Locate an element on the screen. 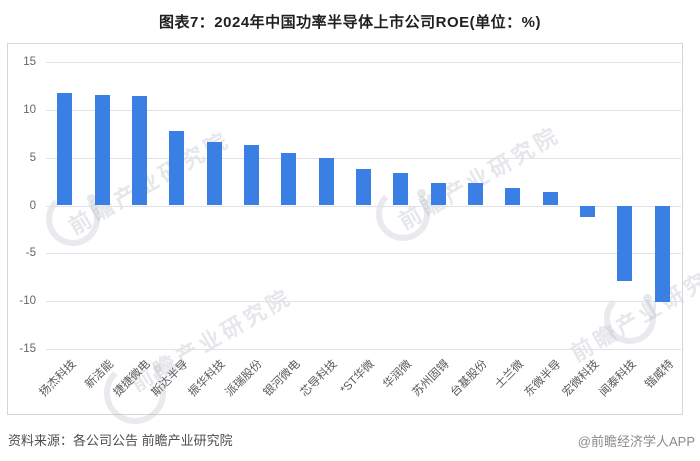 The width and height of the screenshot is (700, 461). bar-振华科技 is located at coordinates (214, 174).